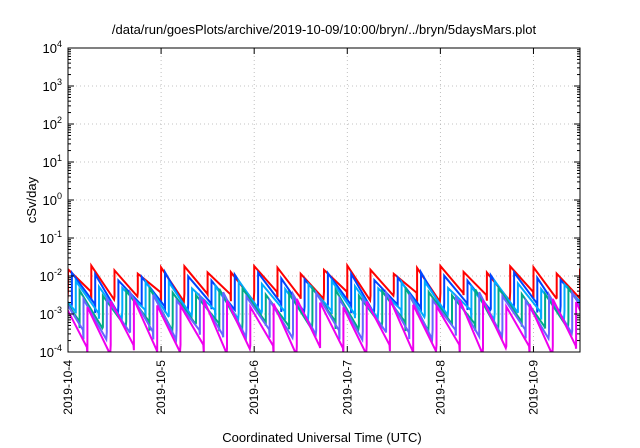 The height and width of the screenshot is (448, 640). I want to click on x-tick-label: 2019-10-8, so click(440, 387).